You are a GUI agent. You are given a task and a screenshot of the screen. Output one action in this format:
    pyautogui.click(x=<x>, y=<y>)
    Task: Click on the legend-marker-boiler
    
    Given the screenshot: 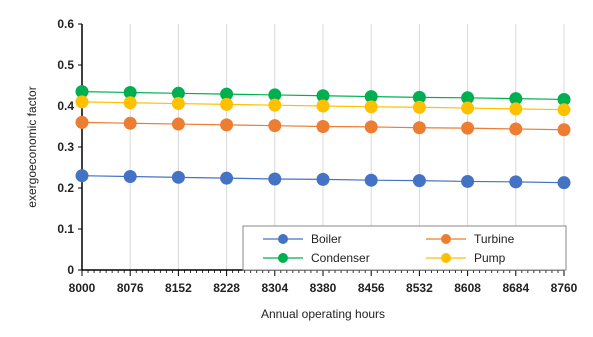 What is the action you would take?
    pyautogui.click(x=283, y=239)
    